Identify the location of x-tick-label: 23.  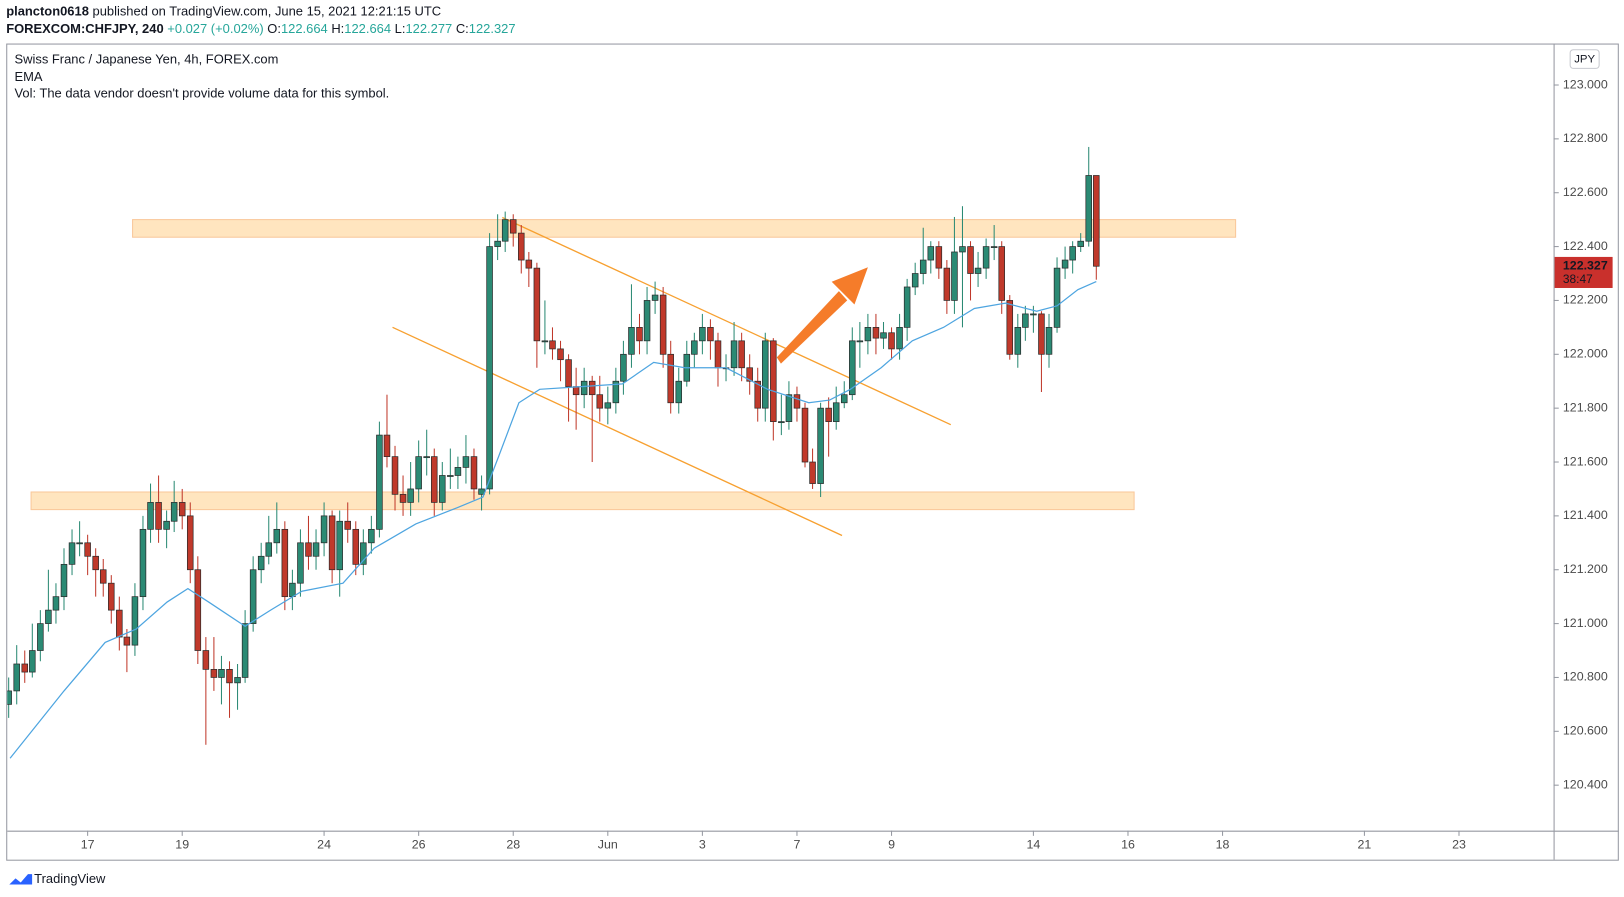
(1459, 844).